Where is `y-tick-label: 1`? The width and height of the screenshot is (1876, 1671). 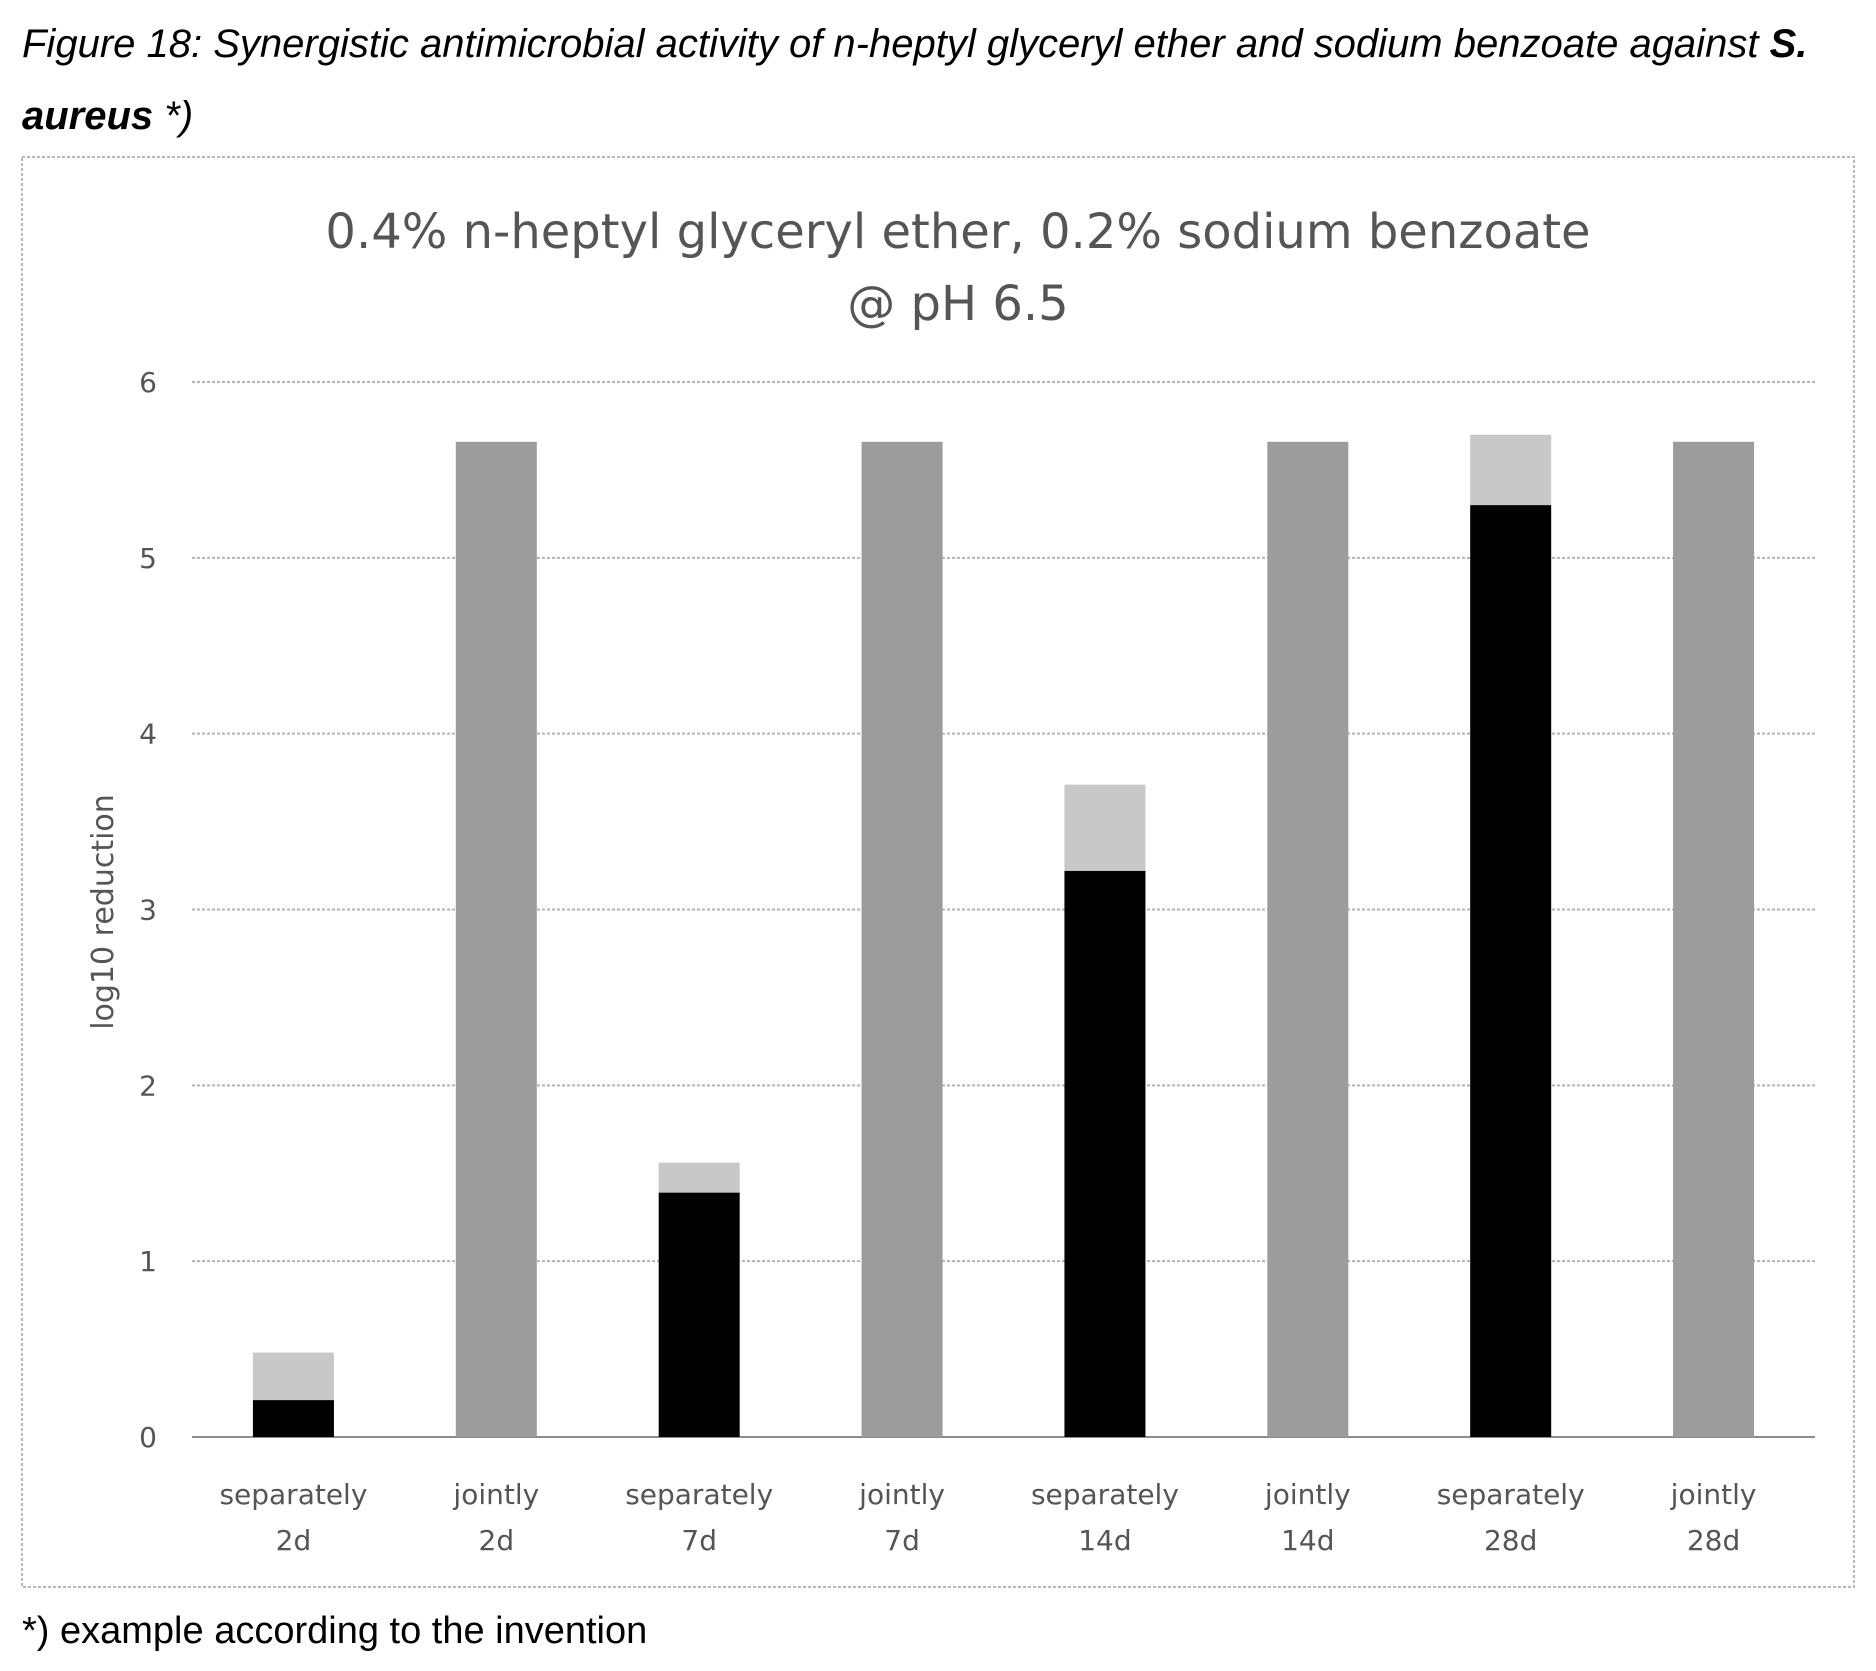 y-tick-label: 1 is located at coordinates (148, 1261).